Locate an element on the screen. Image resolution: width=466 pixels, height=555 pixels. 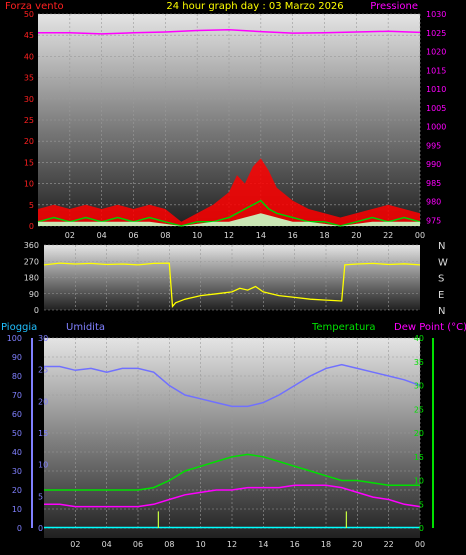
wind-y-tick-label: 5 is located at coordinates (31, 205).